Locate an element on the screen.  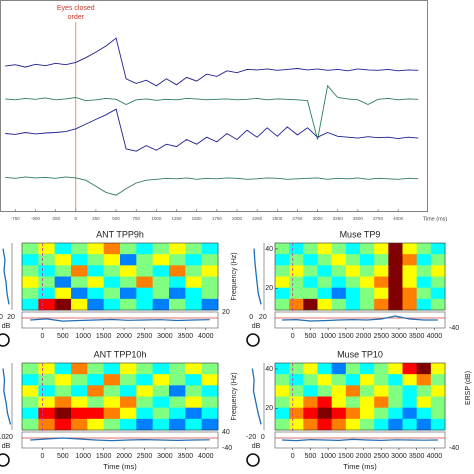
spectrum-line is located at coordinates (7, 396).